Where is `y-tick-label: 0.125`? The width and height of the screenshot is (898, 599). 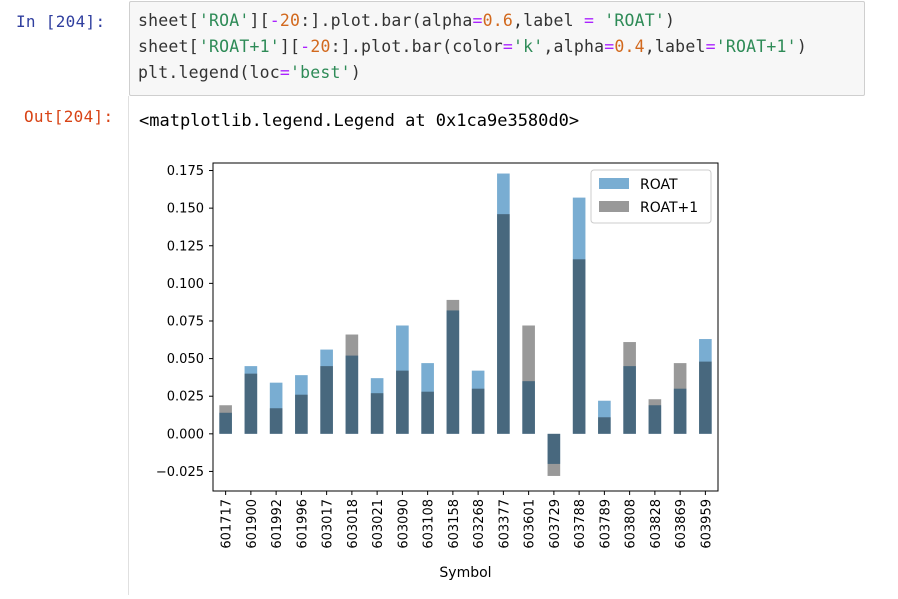 y-tick-label: 0.125 is located at coordinates (185, 246).